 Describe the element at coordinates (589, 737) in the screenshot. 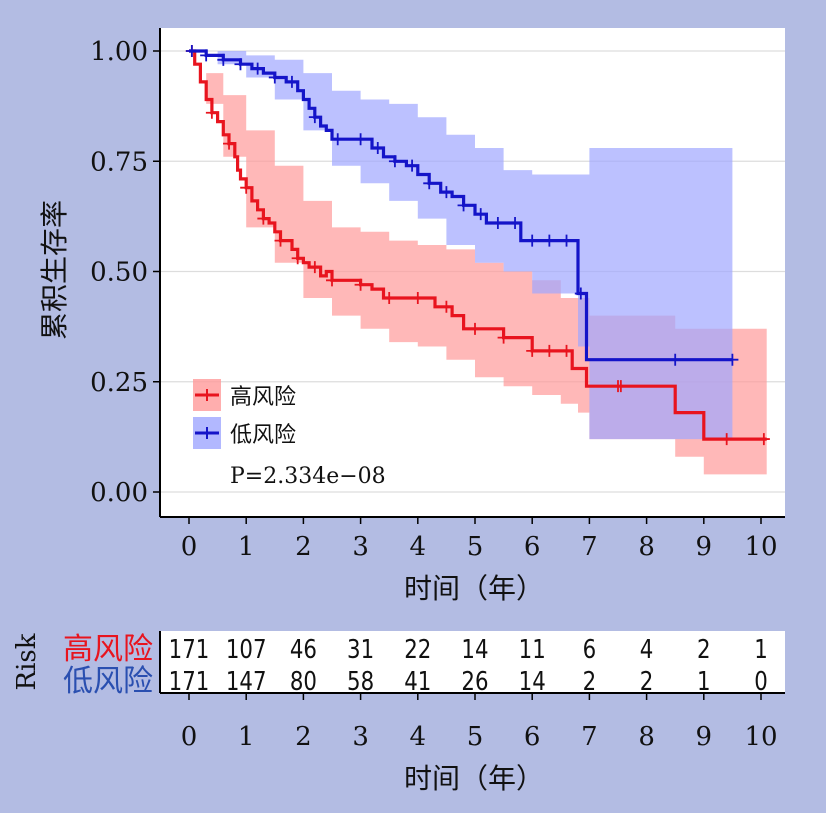

I see `risk-x-tick-label: 7` at that location.